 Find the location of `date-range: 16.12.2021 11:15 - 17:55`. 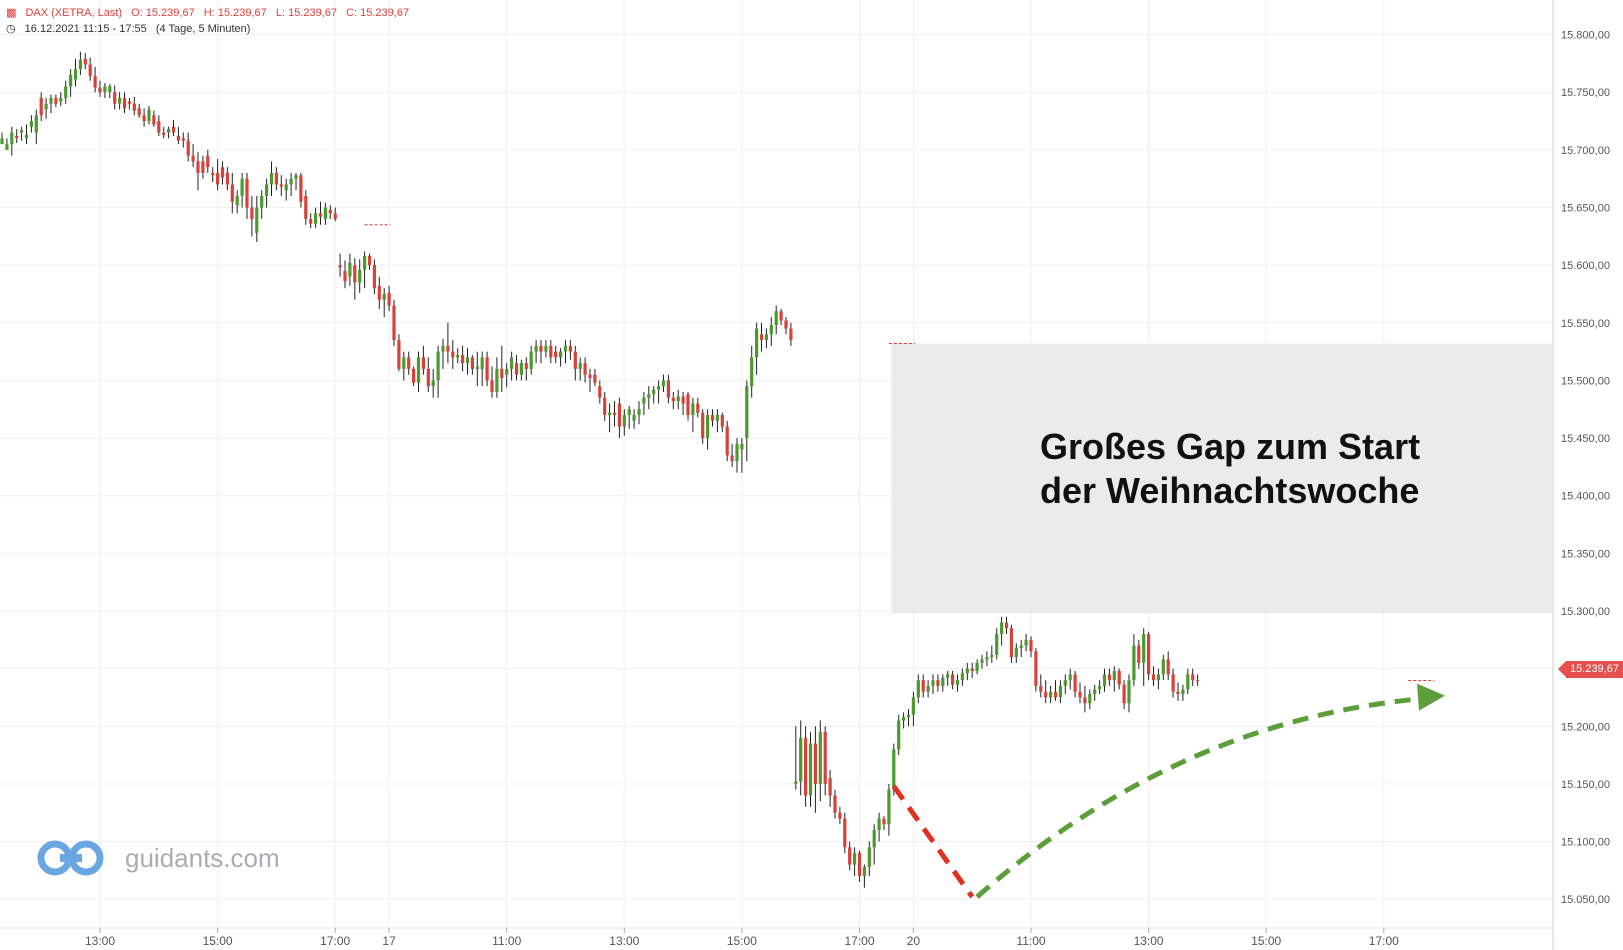

date-range: 16.12.2021 11:15 - 17:55 is located at coordinates (85, 29).